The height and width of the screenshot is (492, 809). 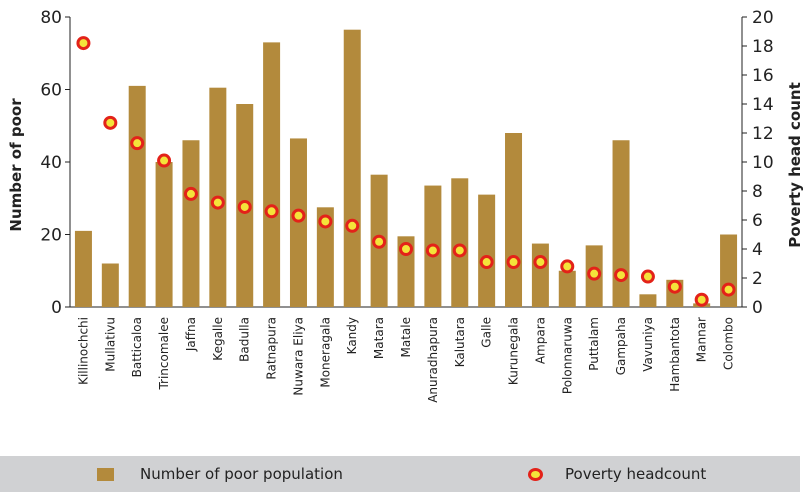 What do you see at coordinates (763, 134) in the screenshot?
I see `y-right-tick-label: 12` at bounding box center [763, 134].